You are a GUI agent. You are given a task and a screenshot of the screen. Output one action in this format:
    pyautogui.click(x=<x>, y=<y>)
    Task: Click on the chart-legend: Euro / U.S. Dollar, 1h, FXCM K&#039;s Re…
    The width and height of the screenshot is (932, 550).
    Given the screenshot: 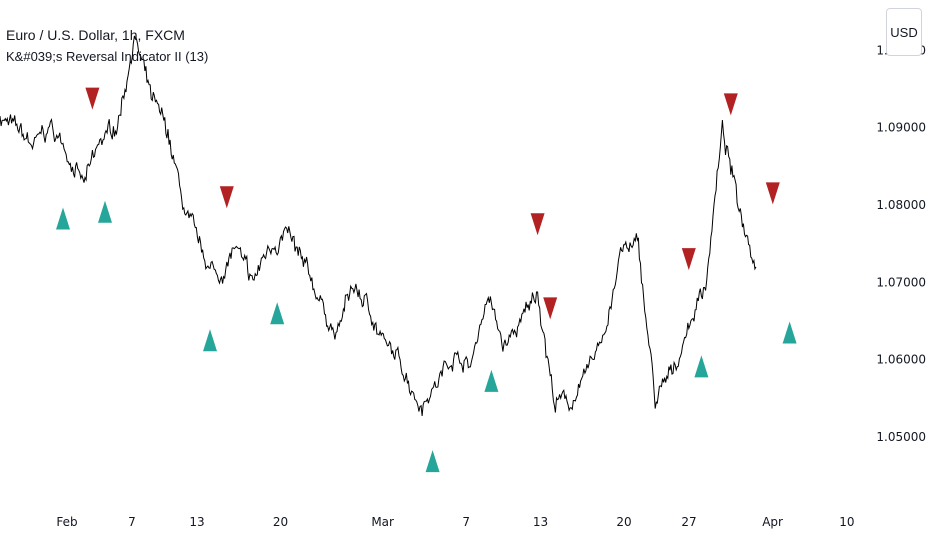 What is the action you would take?
    pyautogui.click(x=107, y=46)
    